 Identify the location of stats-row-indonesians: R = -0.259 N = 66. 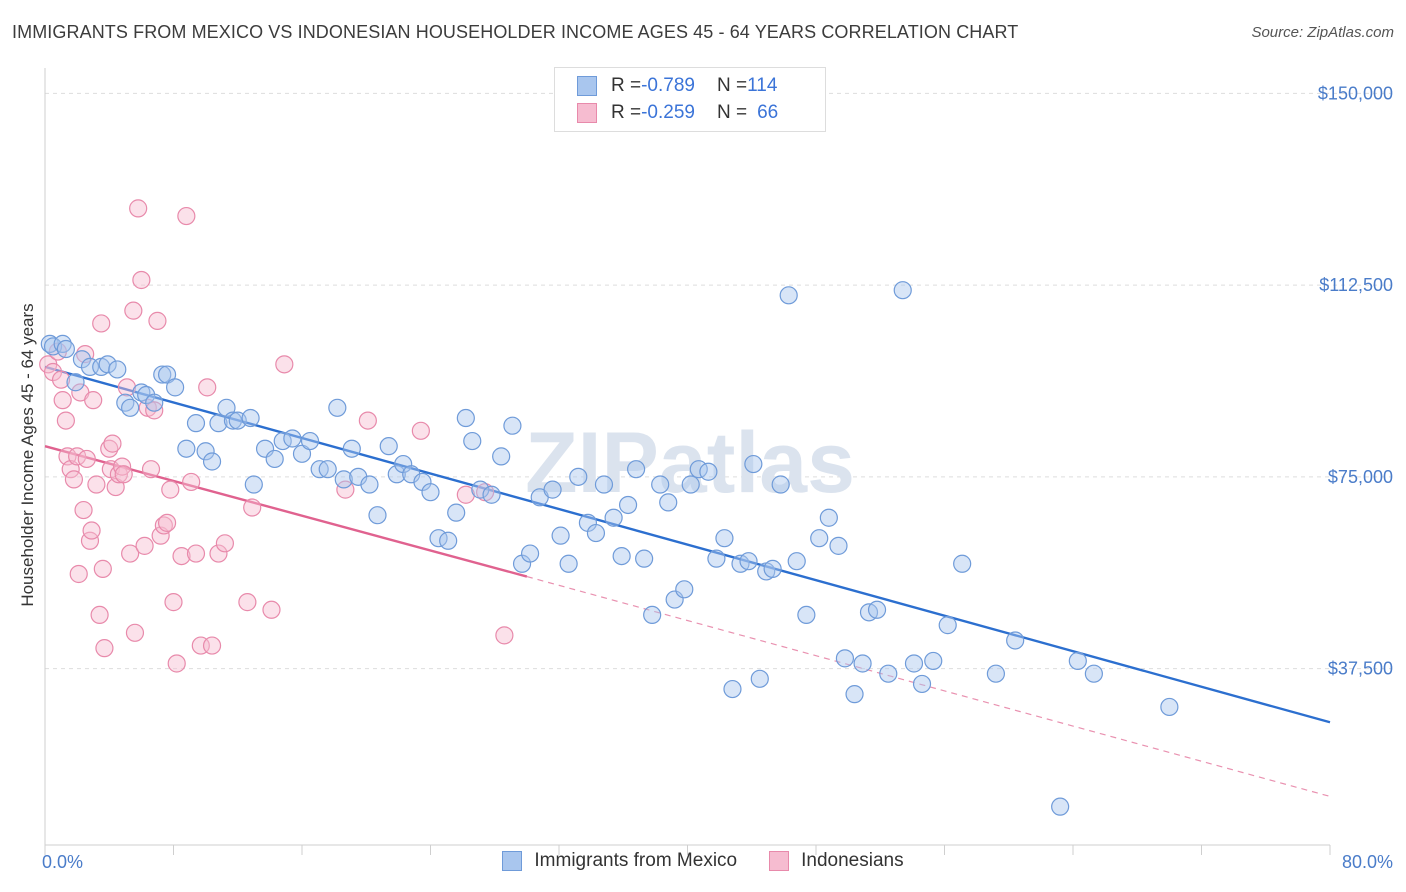
(677, 113).